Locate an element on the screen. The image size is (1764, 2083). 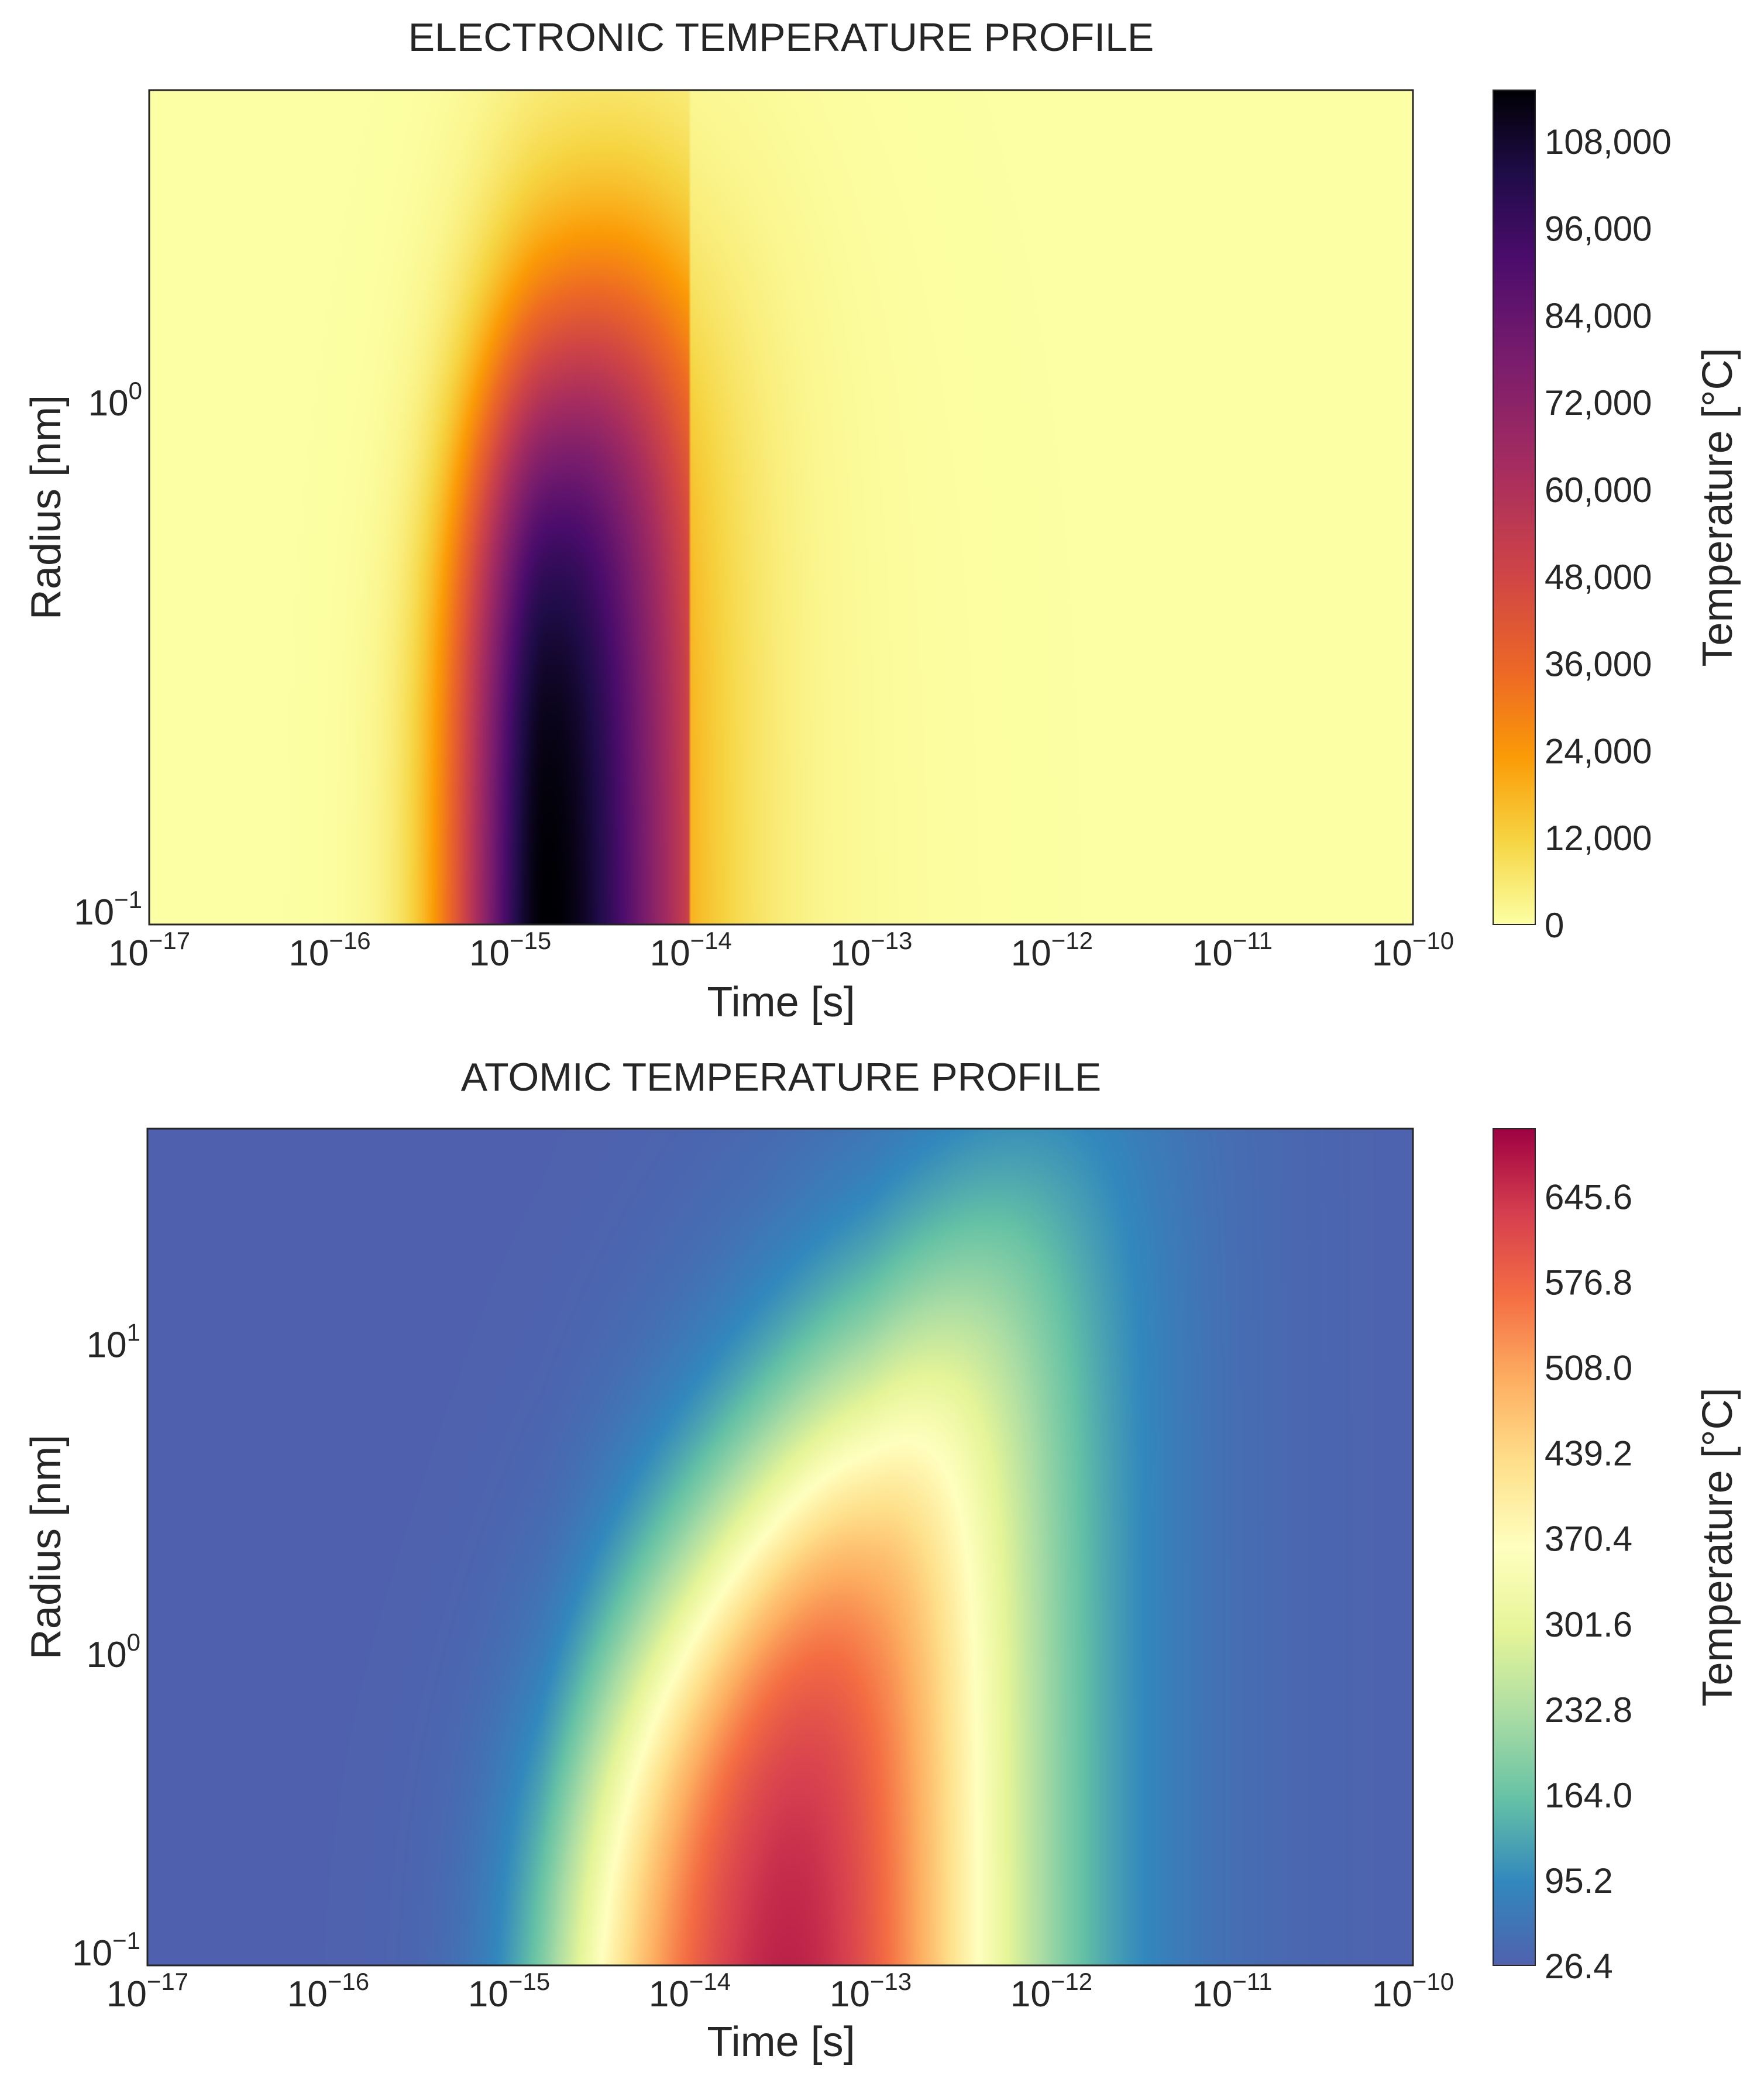
colorbar-tick-label-base: 96,000 is located at coordinates (1599, 229).